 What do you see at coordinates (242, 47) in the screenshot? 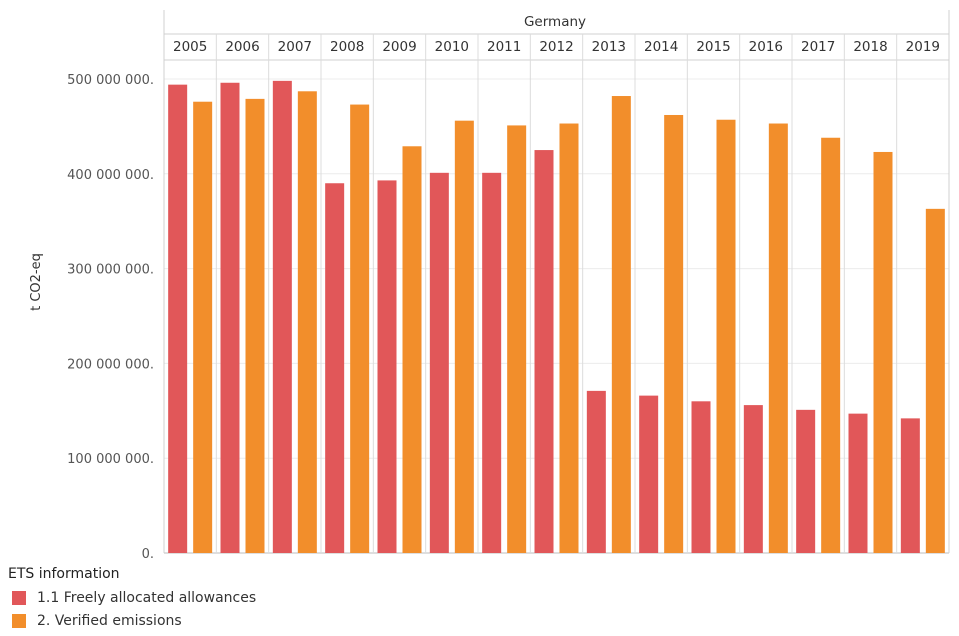
I see `year-label: 2006` at bounding box center [242, 47].